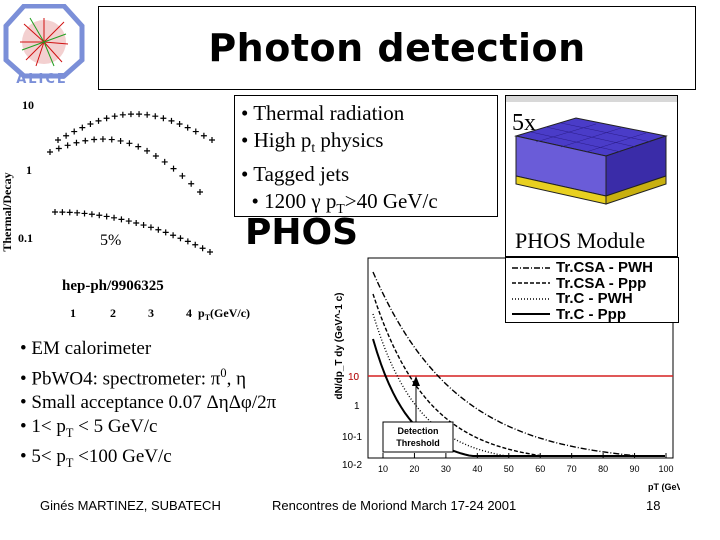  Describe the element at coordinates (357, 406) in the screenshot. I see `spectra-ytick: 1` at that location.